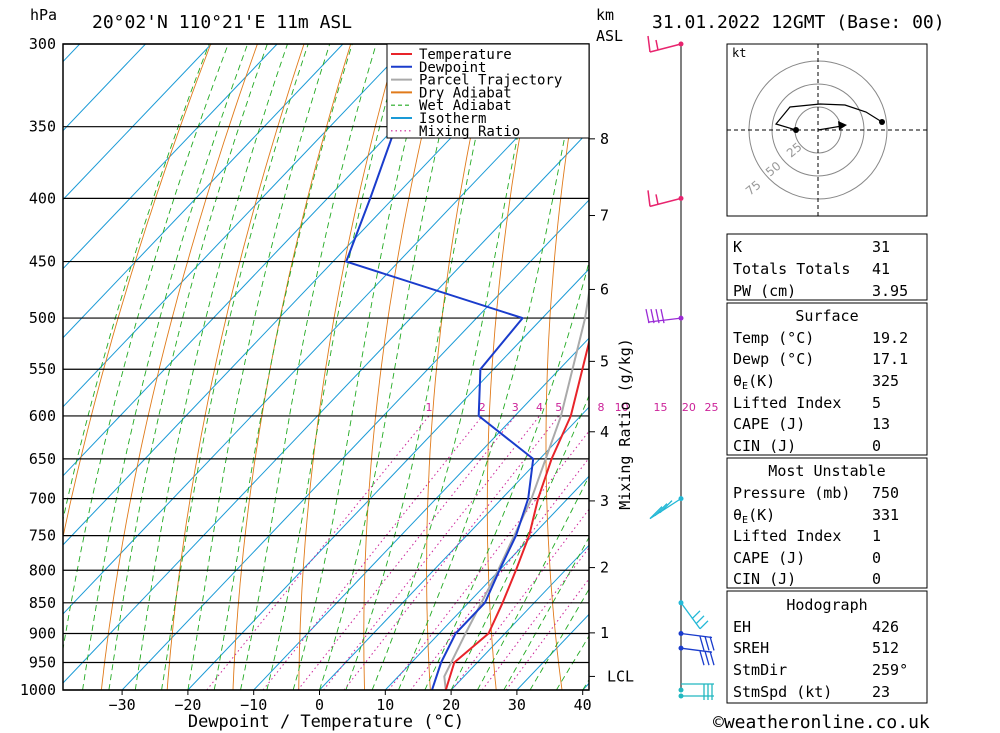 This screenshot has width=1000, height=733. I want to click on pressure-tick-label: 1000, so click(38, 690).